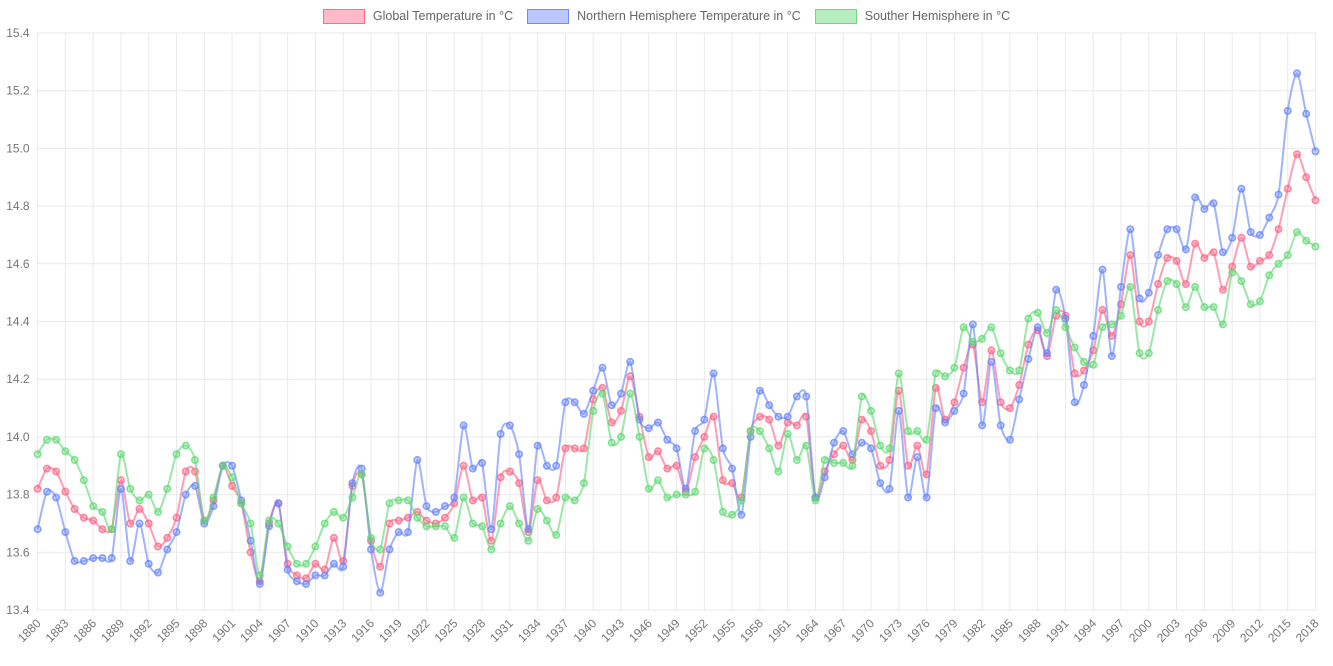 This screenshot has height=666, width=1333. Describe the element at coordinates (556, 534) in the screenshot. I see `data-point-south-1936` at that location.